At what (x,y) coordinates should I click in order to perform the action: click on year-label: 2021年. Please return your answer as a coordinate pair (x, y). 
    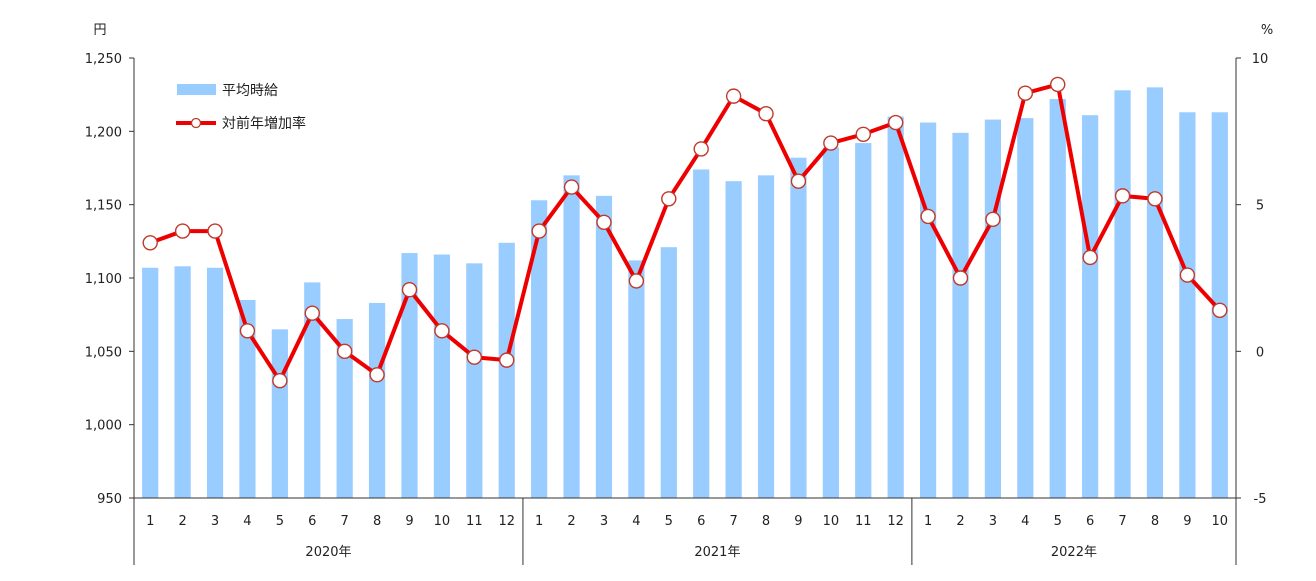
    Looking at the image, I should click on (717, 552).